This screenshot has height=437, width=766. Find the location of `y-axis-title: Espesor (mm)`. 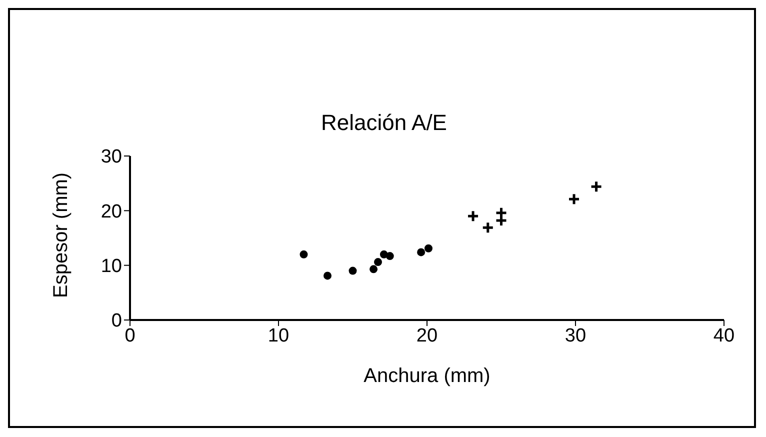

y-axis-title: Espesor (mm) is located at coordinates (61, 235).